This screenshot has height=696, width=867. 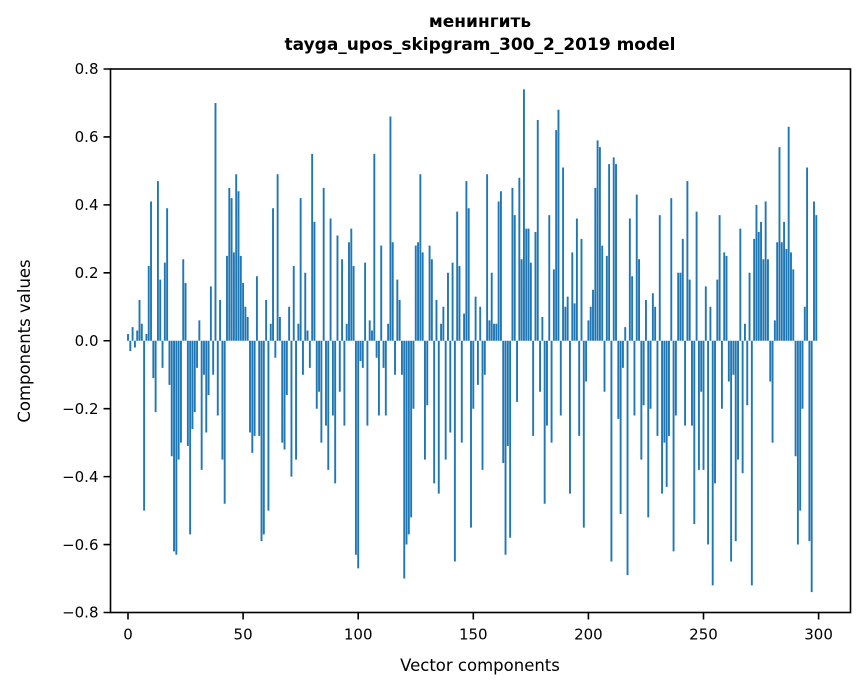 What do you see at coordinates (473, 635) in the screenshot?
I see `x-tick-label: 150` at bounding box center [473, 635].